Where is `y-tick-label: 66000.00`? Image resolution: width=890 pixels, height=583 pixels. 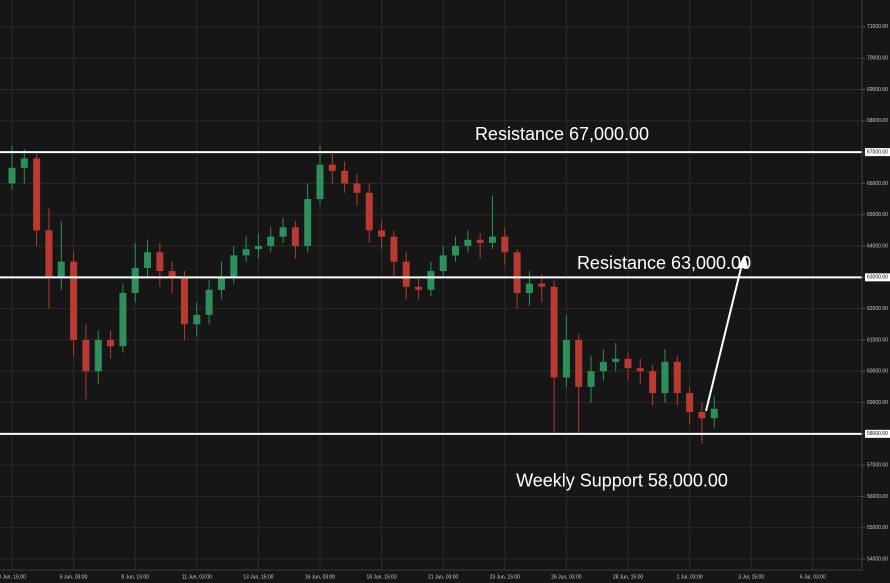
y-tick-label: 66000.00 is located at coordinates (877, 184).